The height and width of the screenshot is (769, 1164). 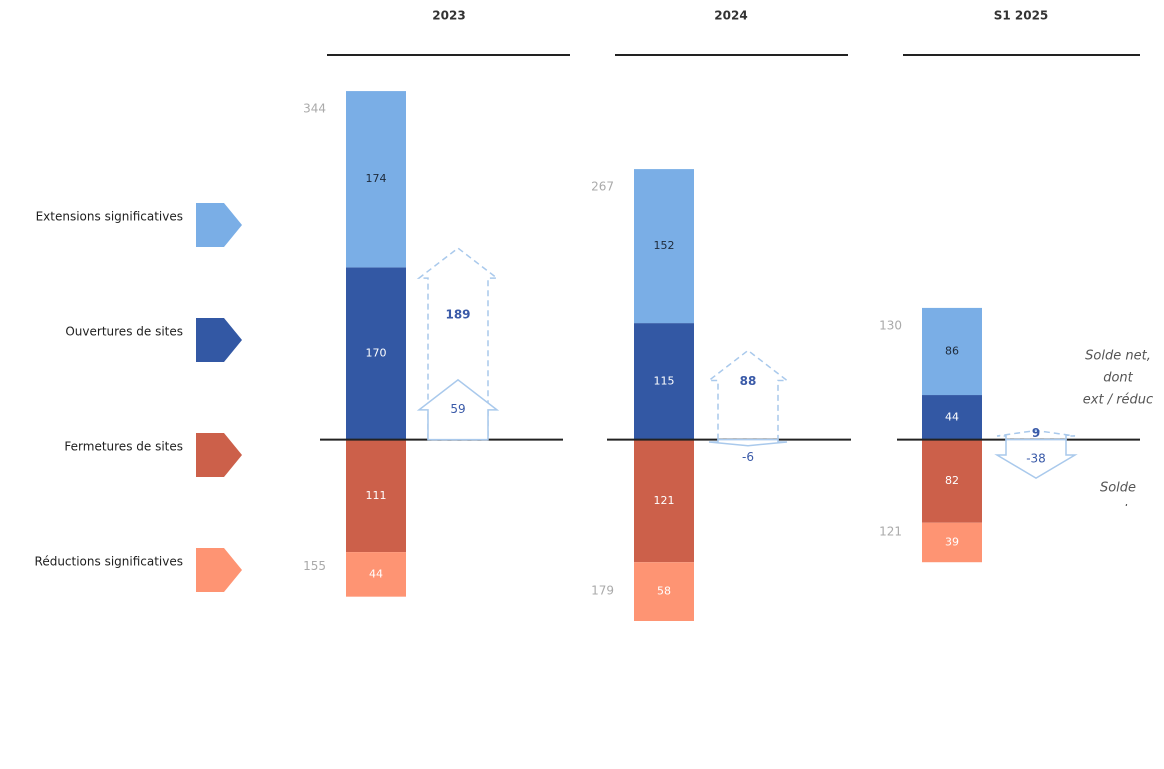 What do you see at coordinates (748, 457) in the screenshot?
I see `arrow-label: -6` at bounding box center [748, 457].